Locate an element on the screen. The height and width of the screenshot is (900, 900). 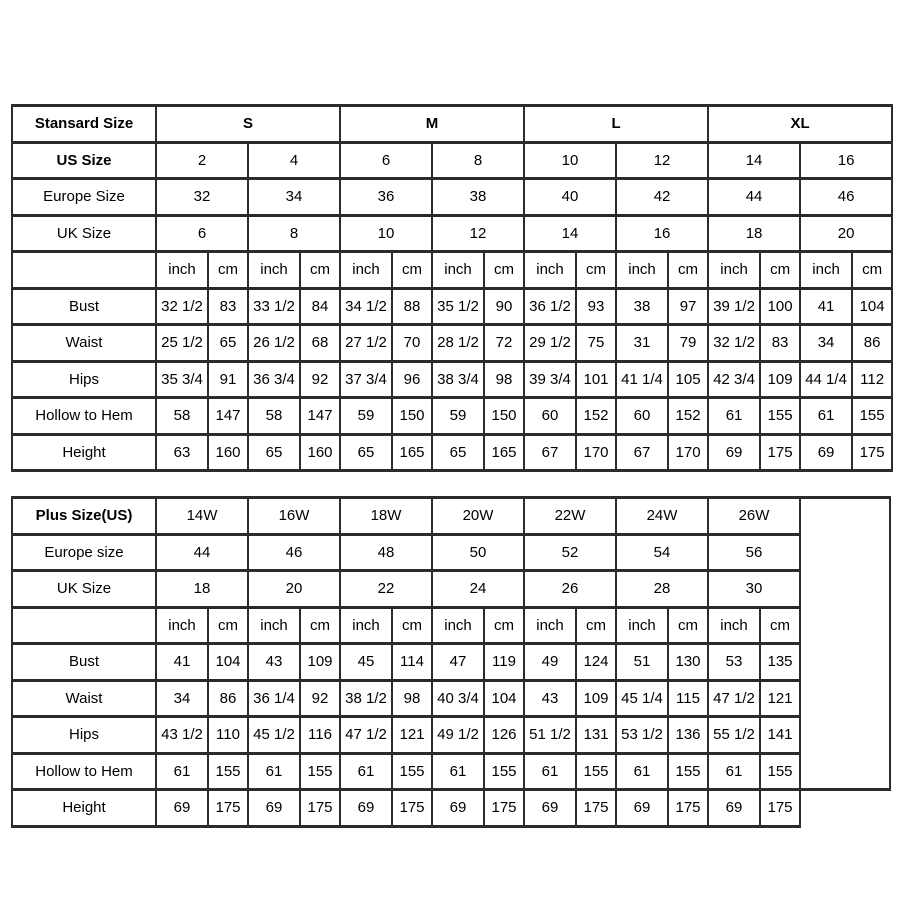
us-size-value: 12 is located at coordinates (662, 160).